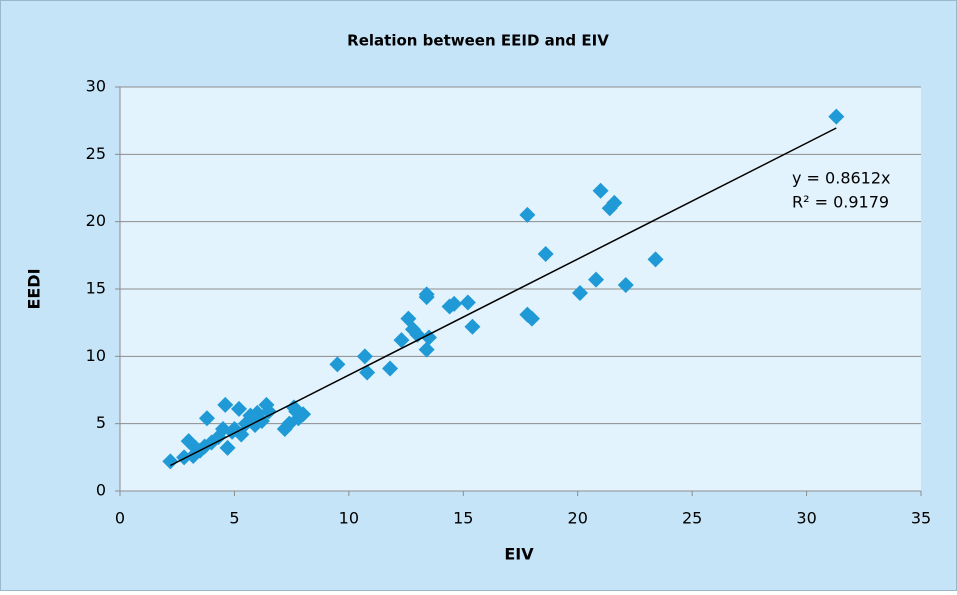 The image size is (957, 595). I want to click on y-tick-label: 25, so click(96, 153).